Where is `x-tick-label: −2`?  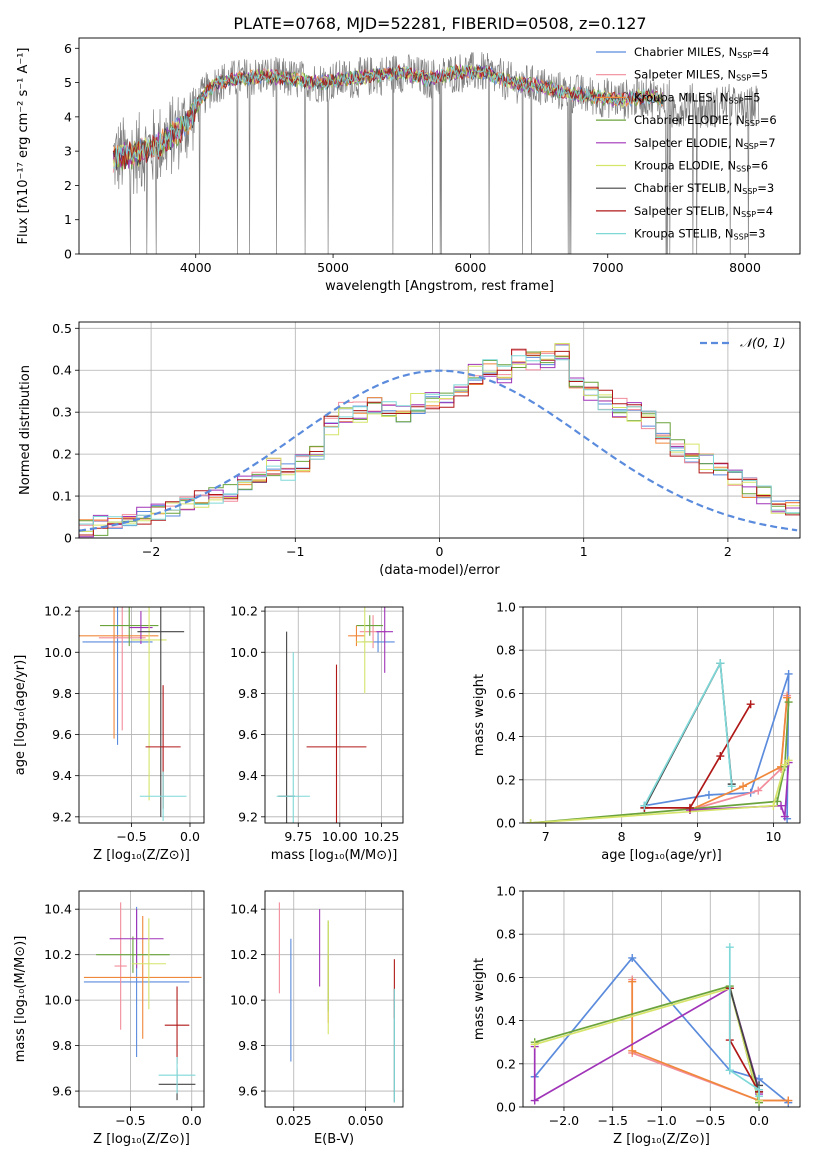
x-tick-label: −2 is located at coordinates (151, 551).